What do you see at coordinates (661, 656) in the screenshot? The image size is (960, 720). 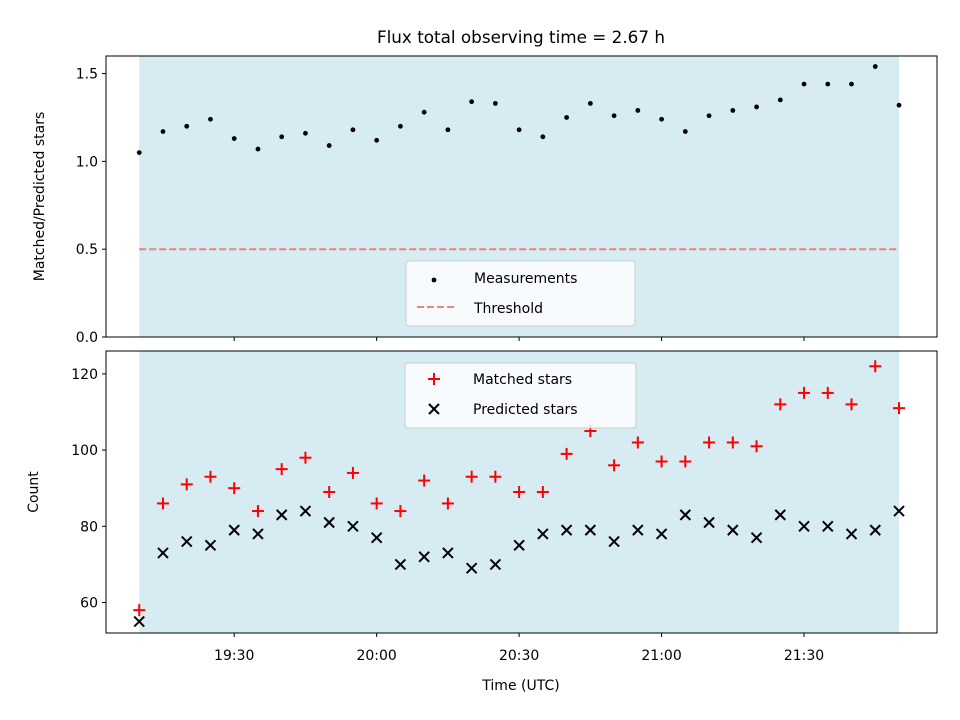 I see `x-tick-label: 21:00` at bounding box center [661, 656].